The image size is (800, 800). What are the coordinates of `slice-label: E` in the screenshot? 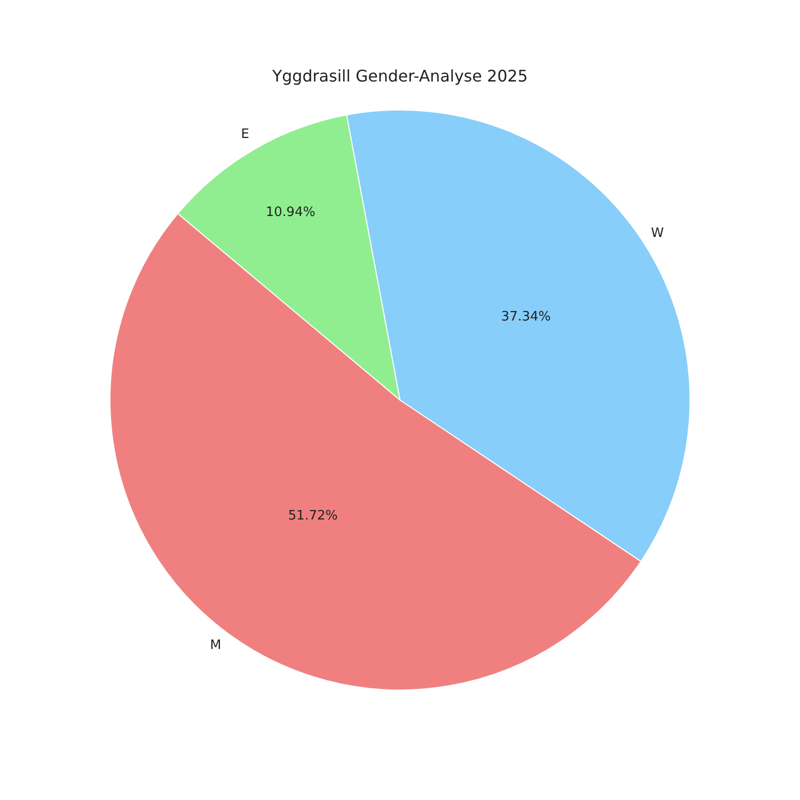 It's located at (245, 134).